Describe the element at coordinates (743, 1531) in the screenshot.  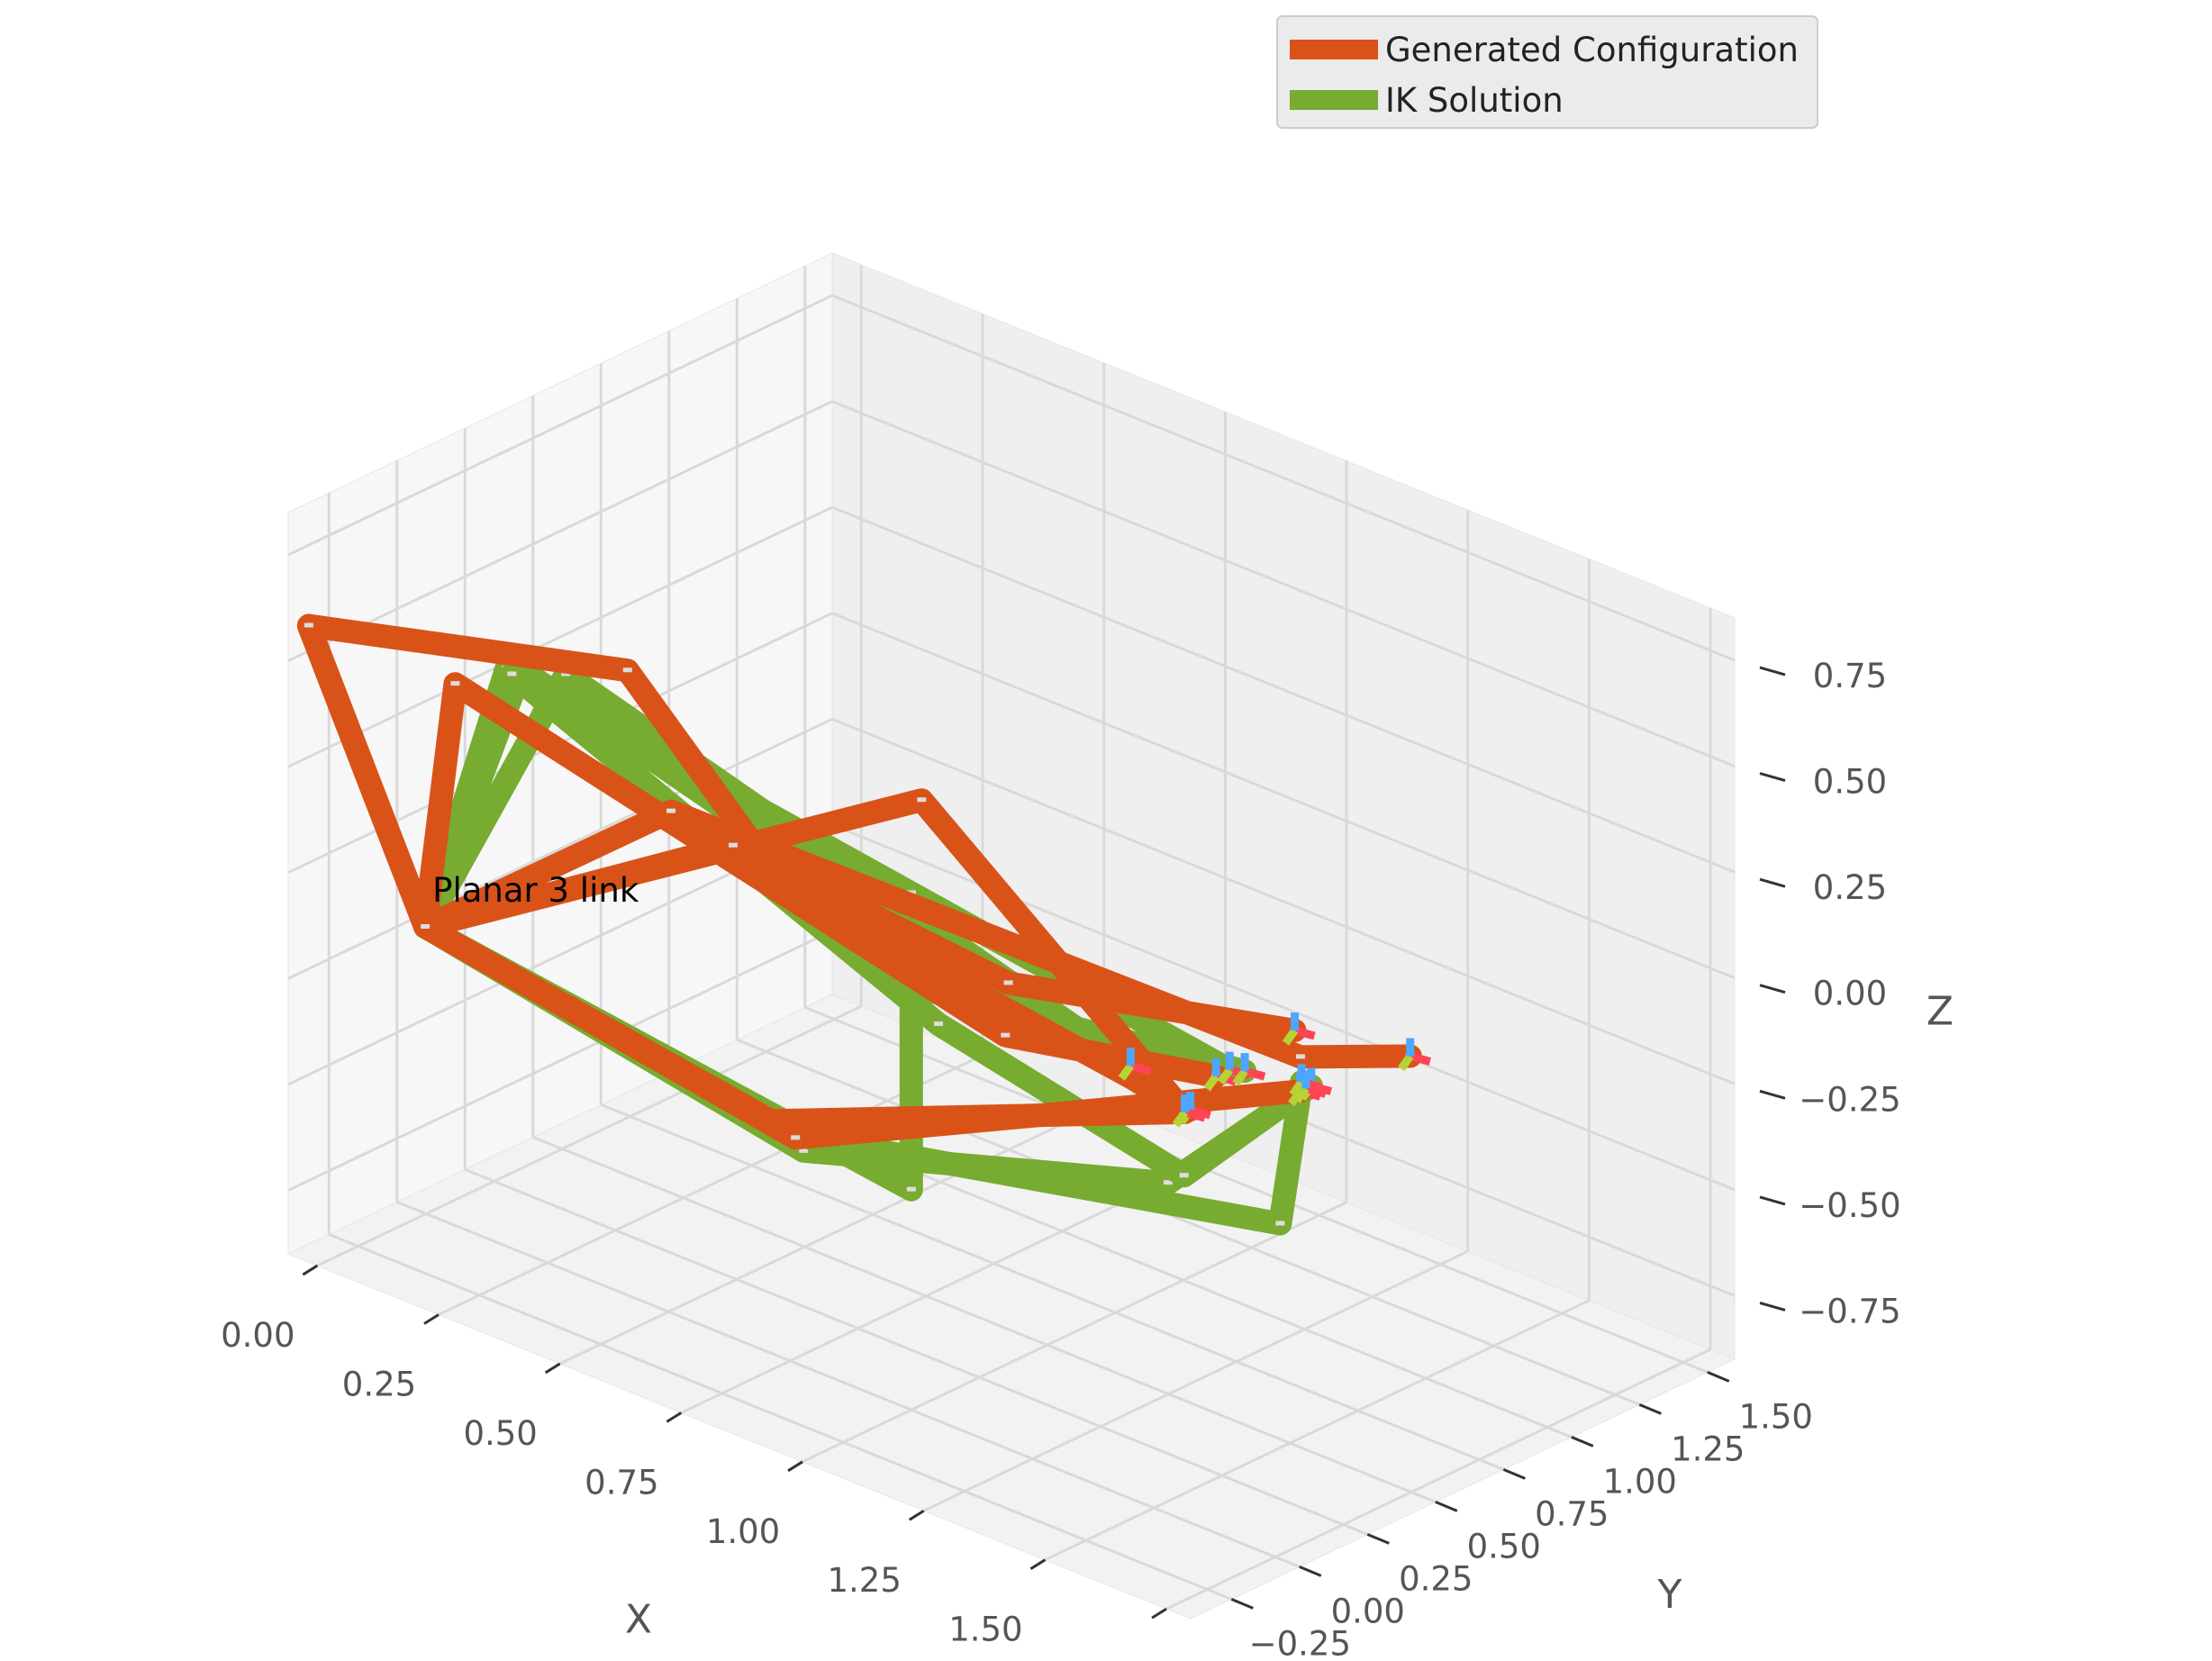
I see `x-tick-label: 1.00` at that location.